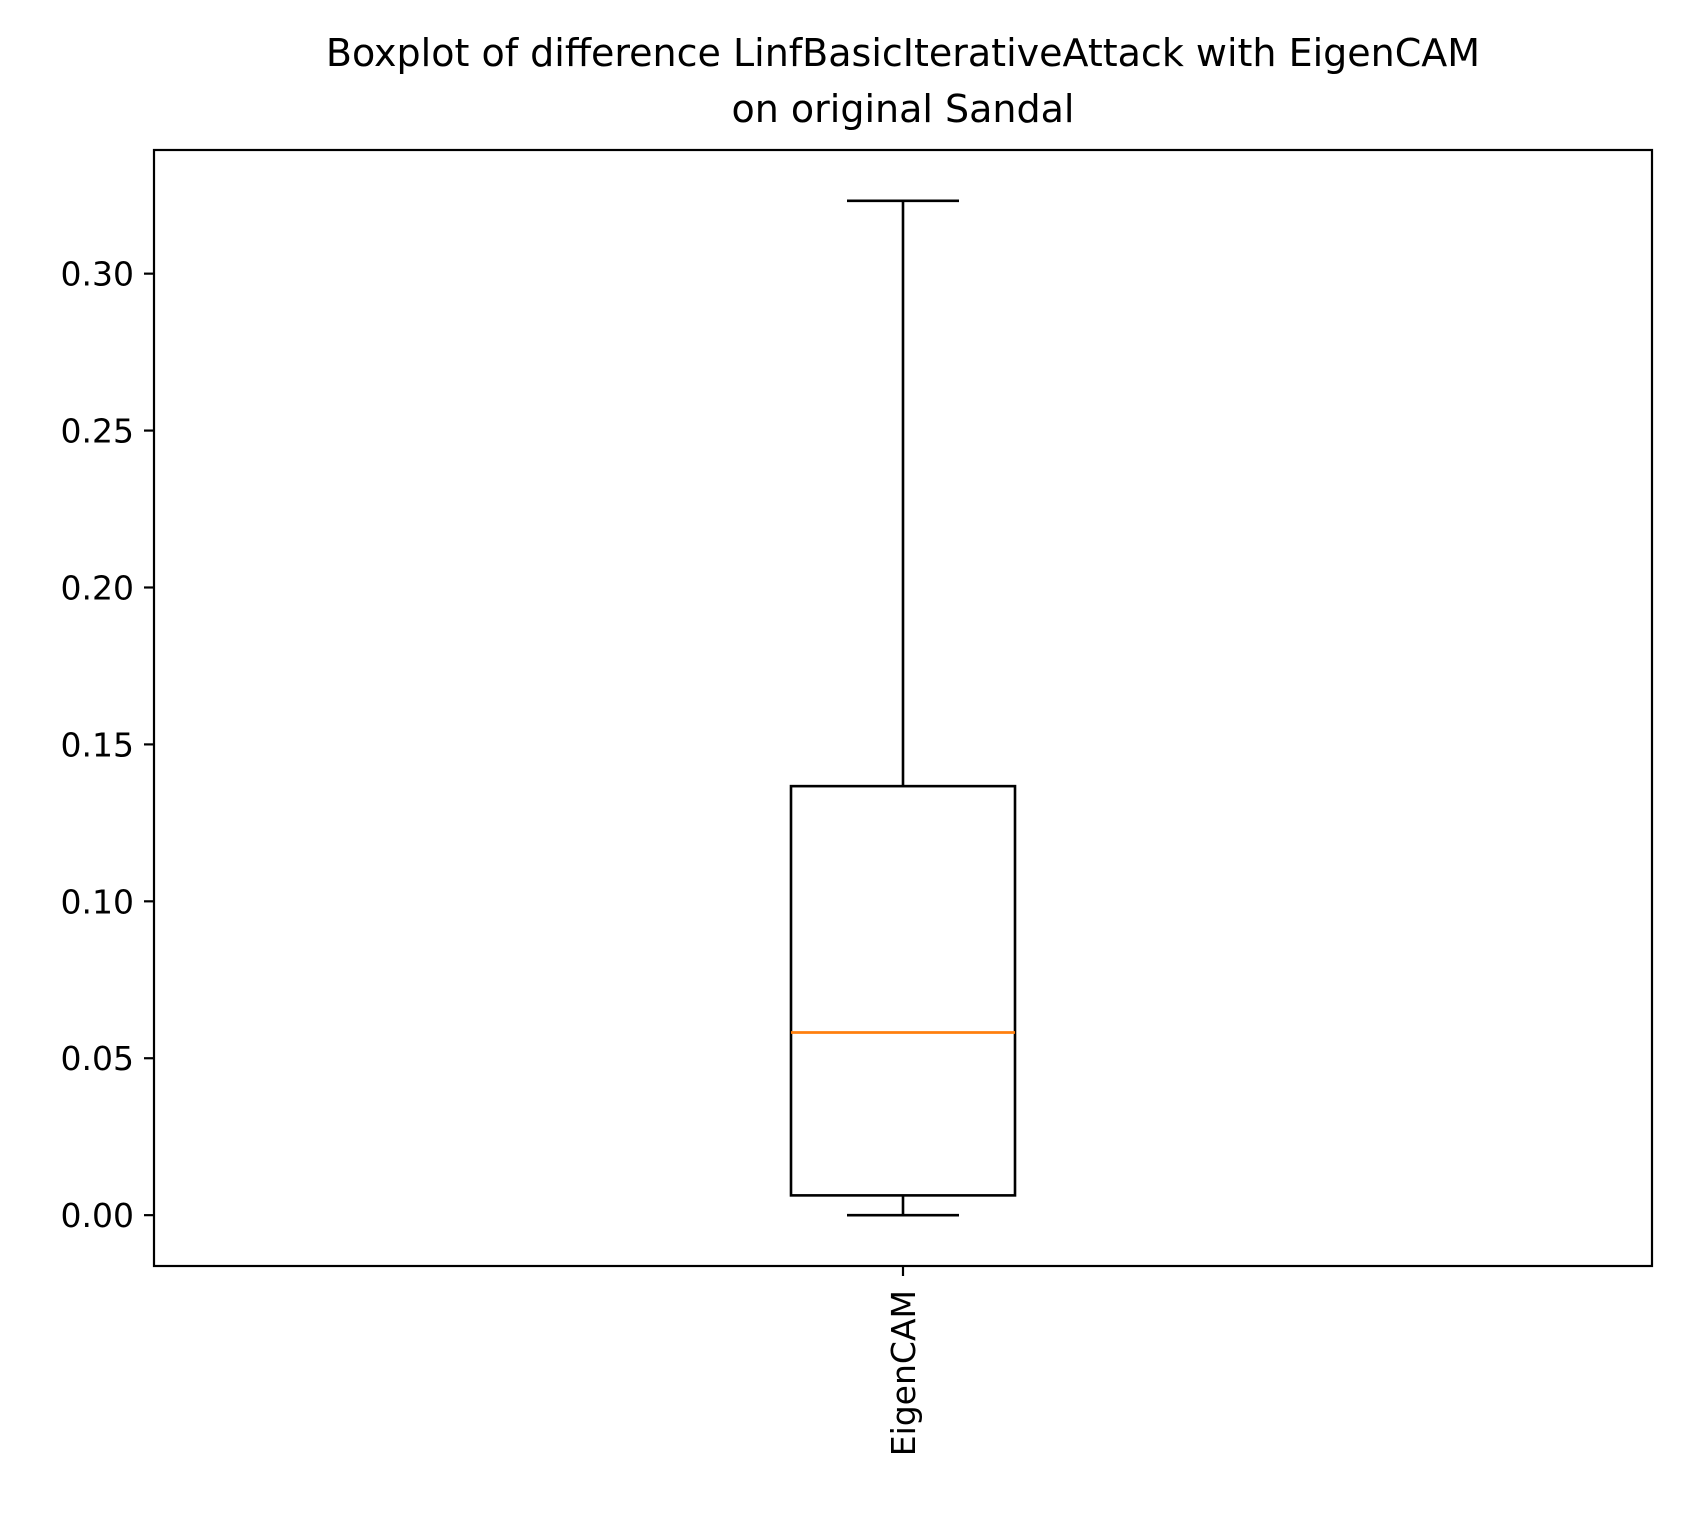 The image size is (1686, 1526). What do you see at coordinates (97, 744) in the screenshot?
I see `y-tick-label: 0.15` at bounding box center [97, 744].